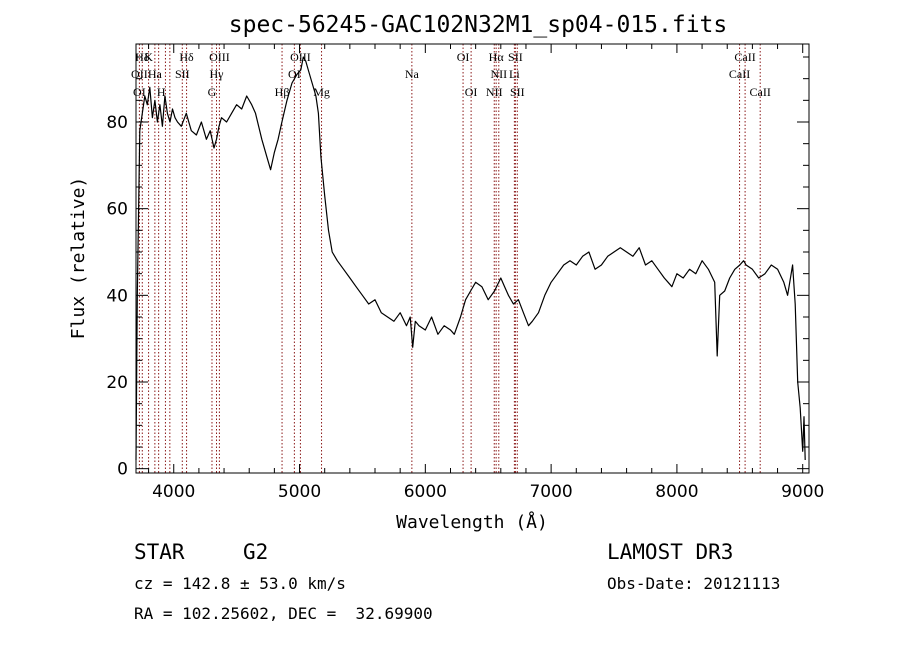  Describe the element at coordinates (283, 613) in the screenshot. I see `ra-dec: RA = 102.25602, DEC = 32.69900` at that location.